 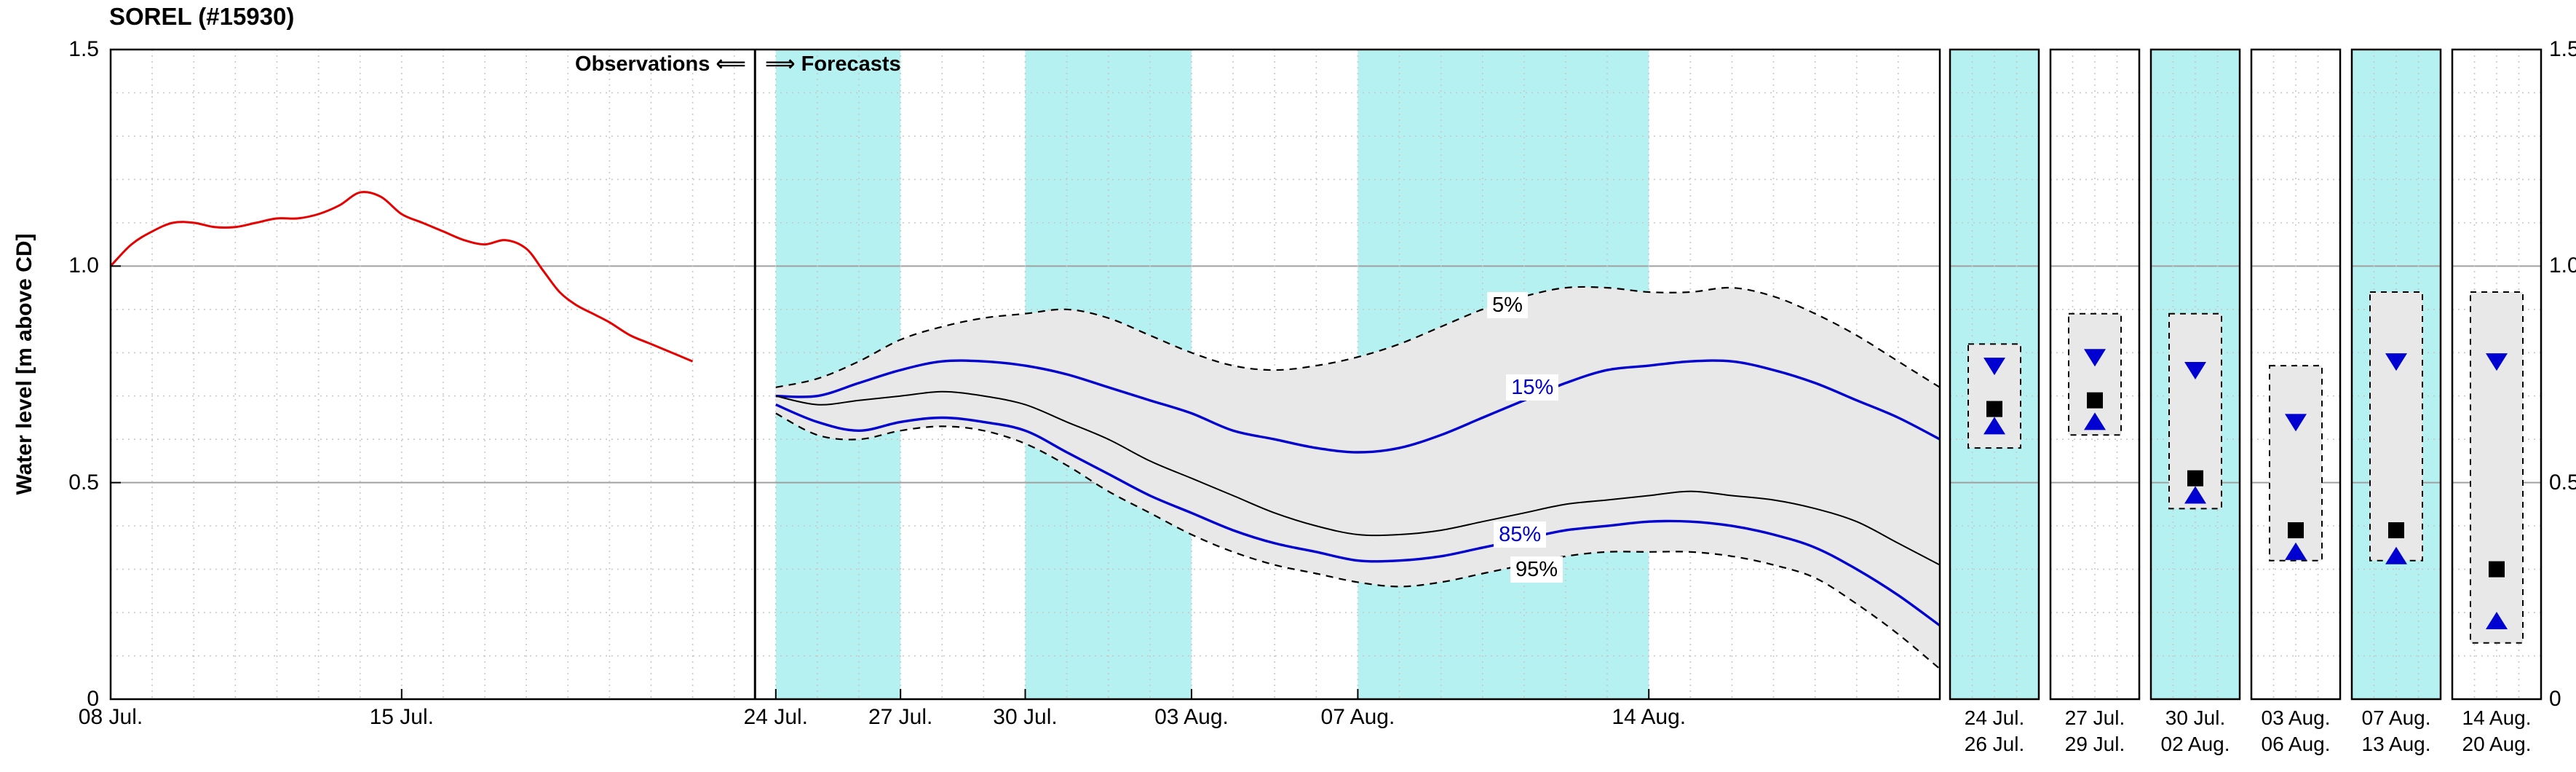 I want to click on x-axis-tick-label: 03 Aug., so click(x=1191, y=717).